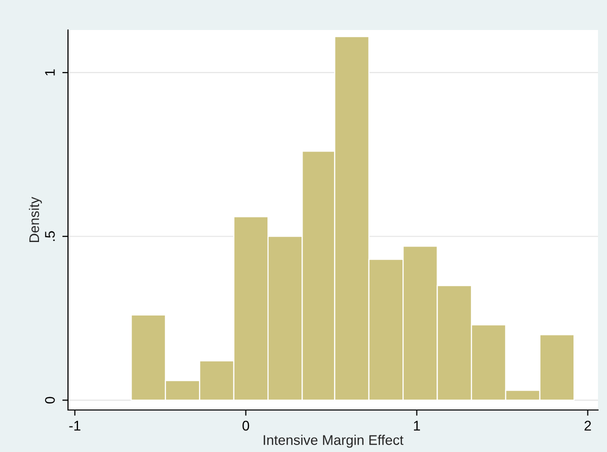 The width and height of the screenshot is (607, 452). Describe the element at coordinates (587, 425) in the screenshot. I see `x-tick-label: 2` at that location.